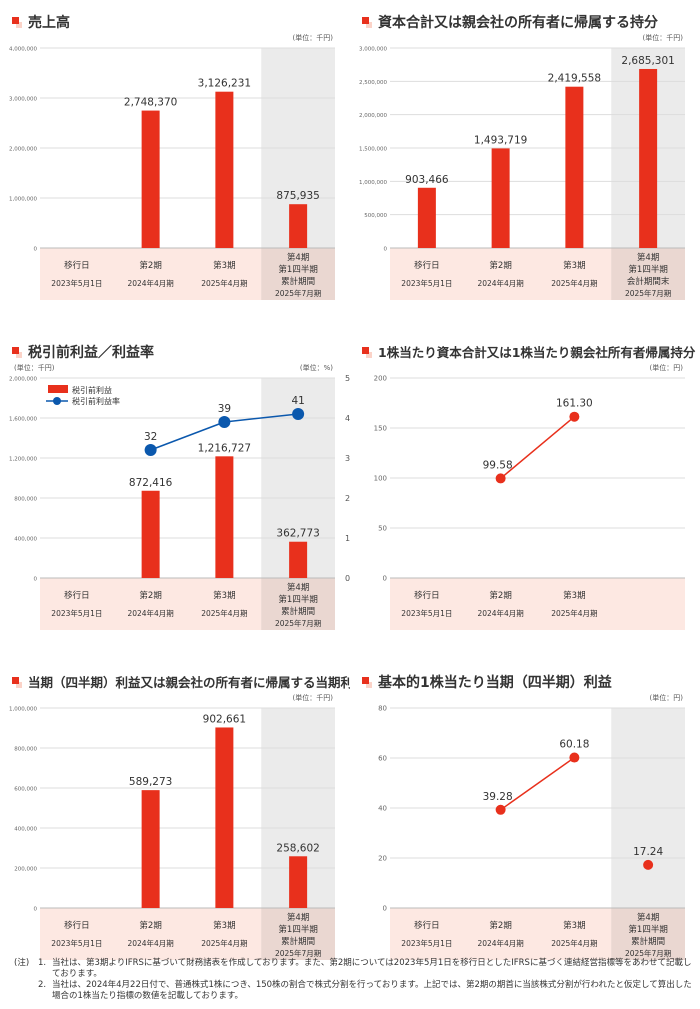  What do you see at coordinates (189, 682) in the screenshot?
I see `chart-title: 当期（四半期）利益又は親会社の所有者に帰属する当期利益` at bounding box center [189, 682].